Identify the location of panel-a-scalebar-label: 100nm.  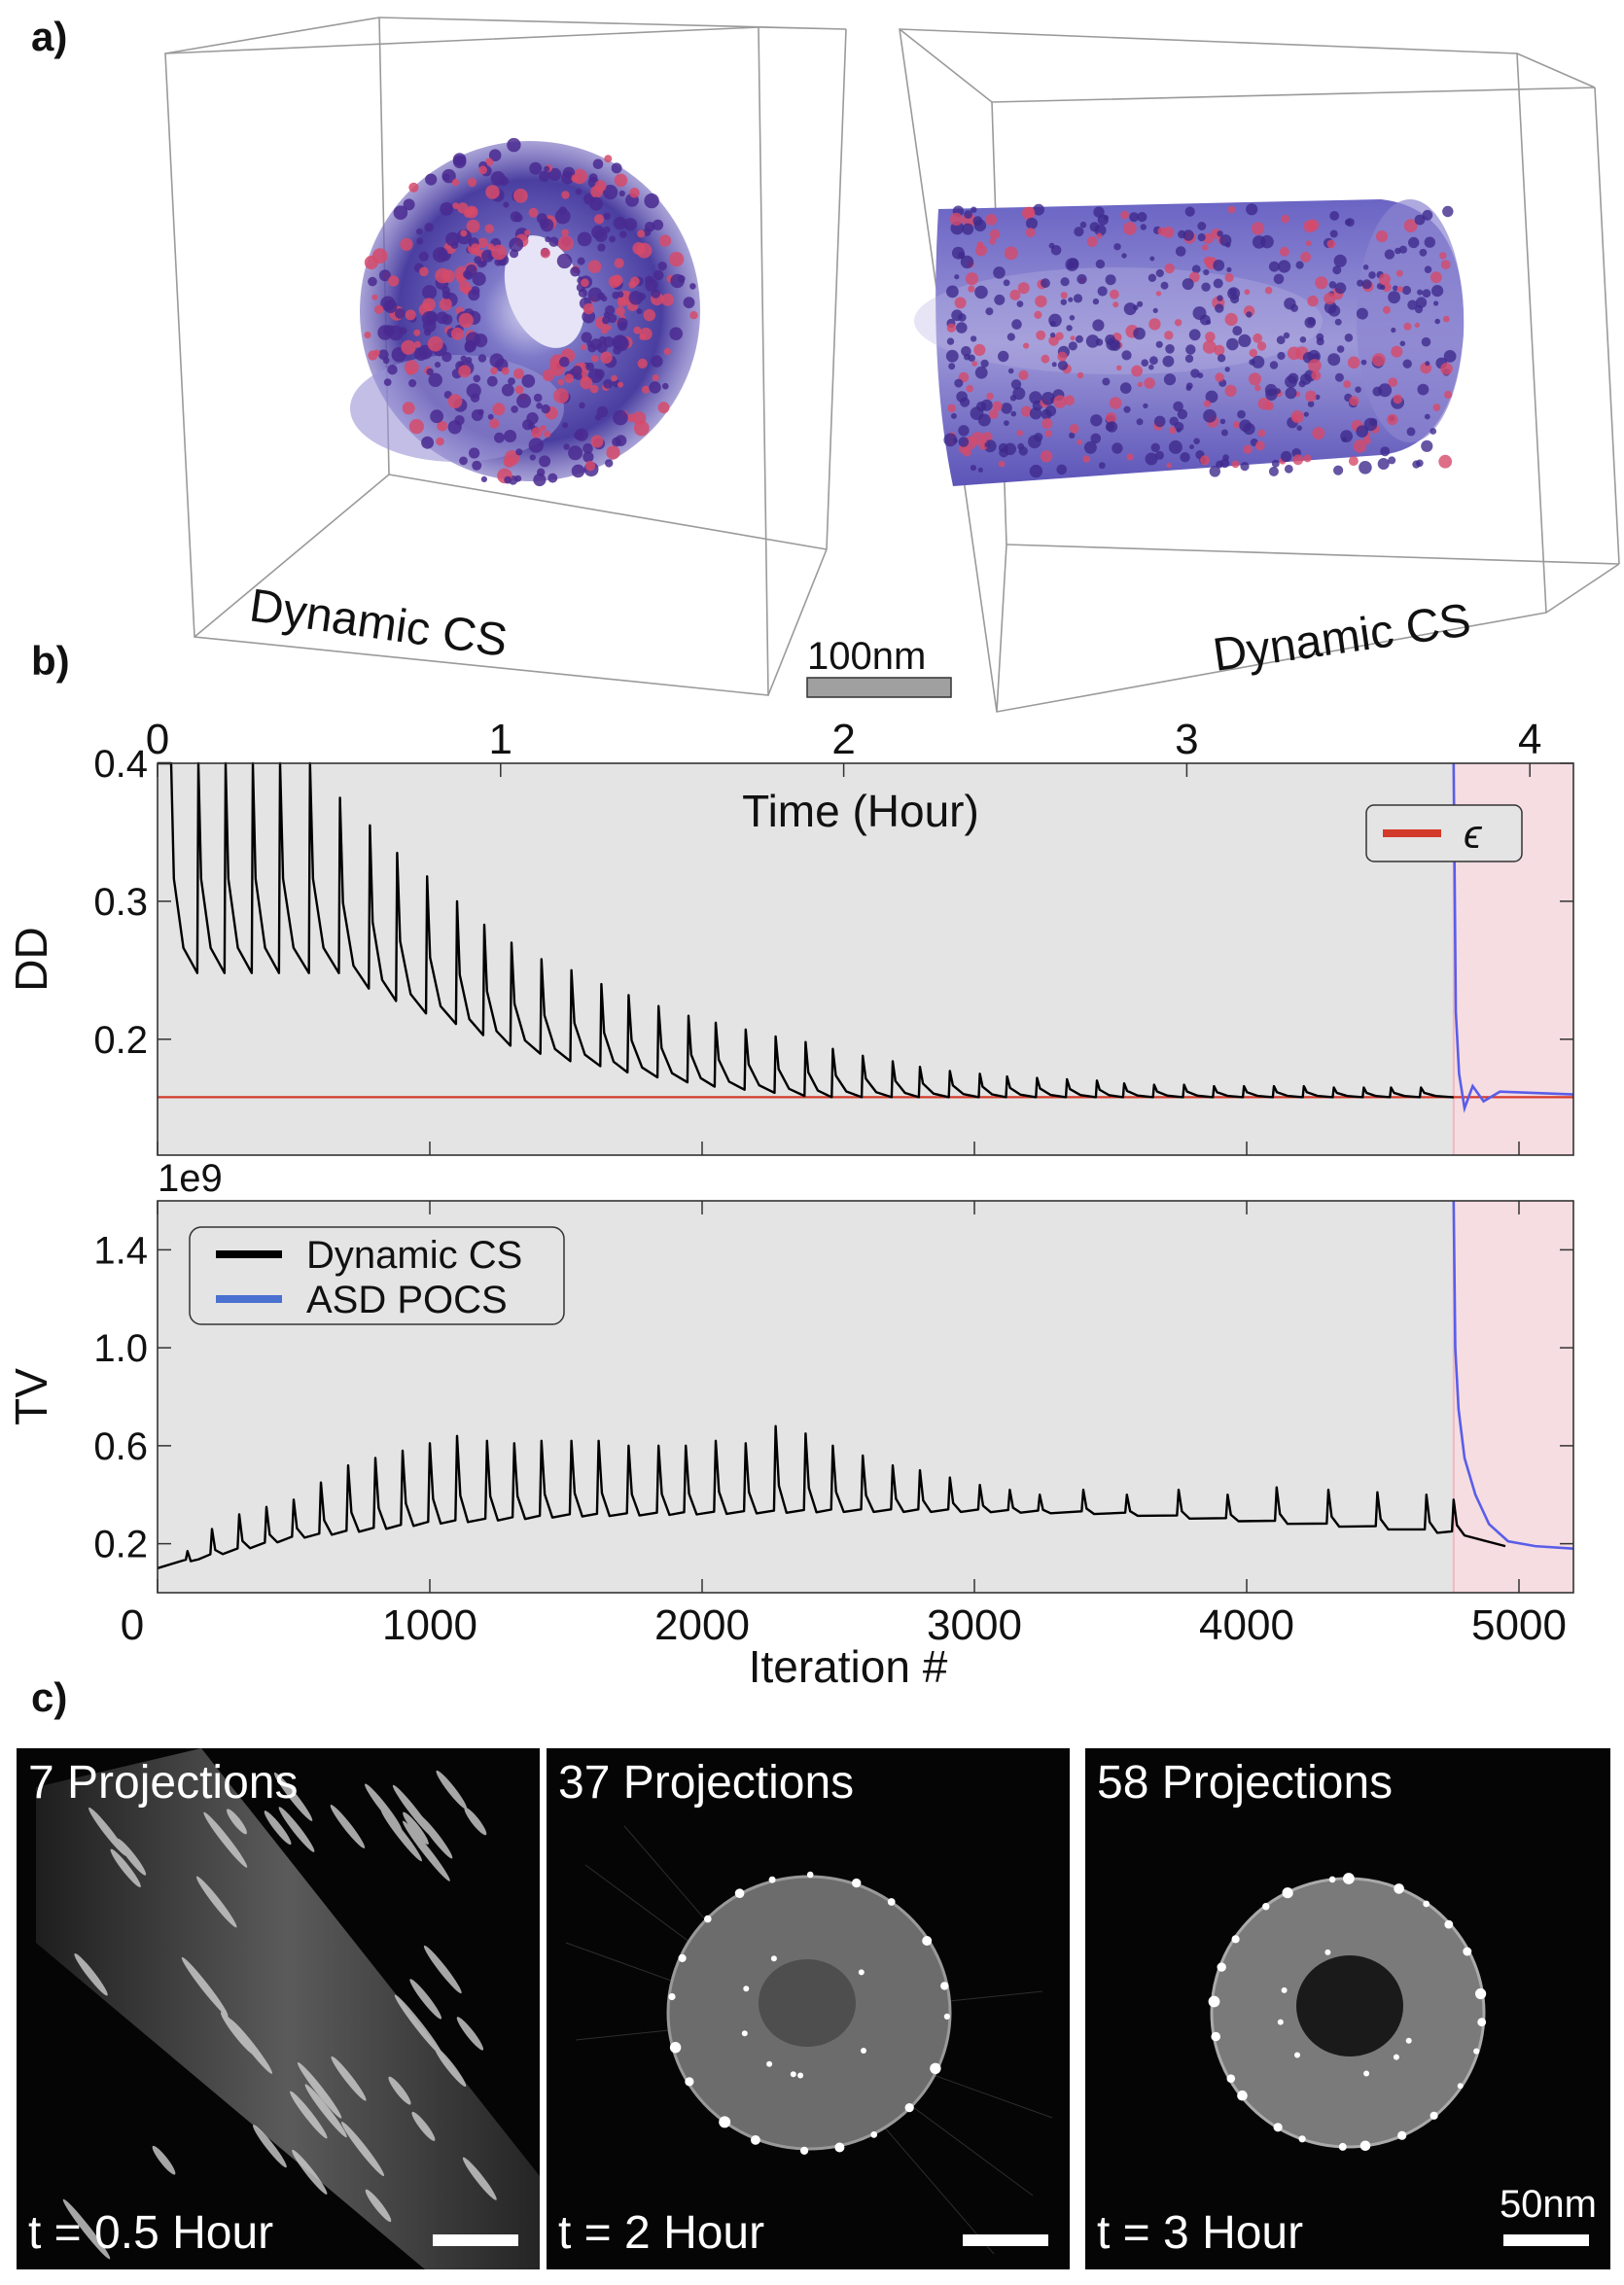
(866, 656).